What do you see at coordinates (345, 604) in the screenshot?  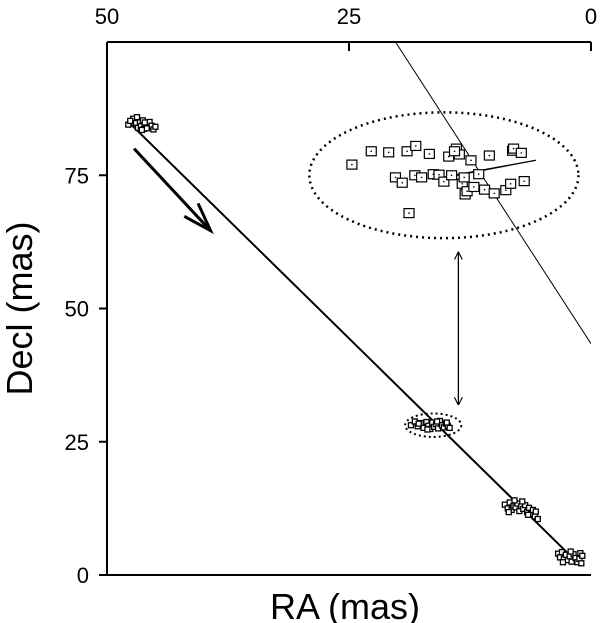 I see `x-axis-label: RA (mas)` at bounding box center [345, 604].